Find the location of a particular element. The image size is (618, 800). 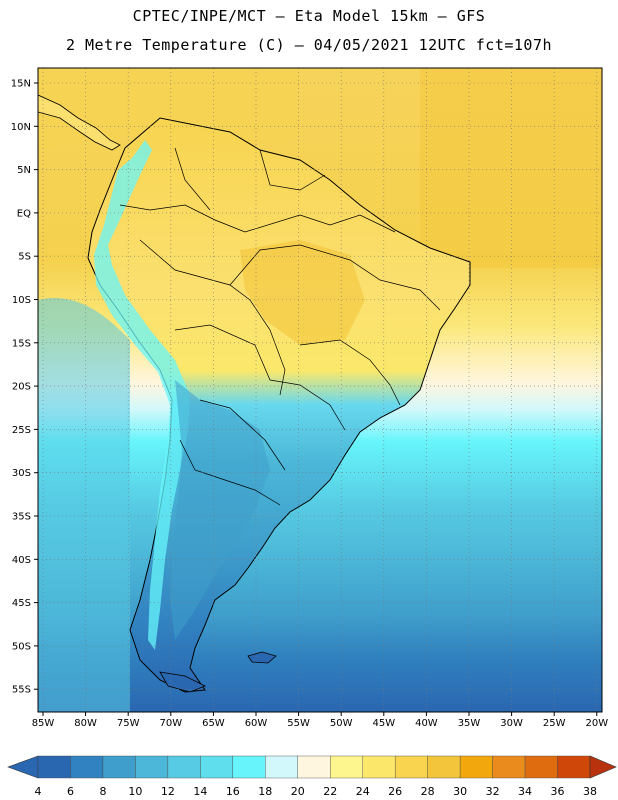

lon-tick-label: 35W is located at coordinates (469, 723).